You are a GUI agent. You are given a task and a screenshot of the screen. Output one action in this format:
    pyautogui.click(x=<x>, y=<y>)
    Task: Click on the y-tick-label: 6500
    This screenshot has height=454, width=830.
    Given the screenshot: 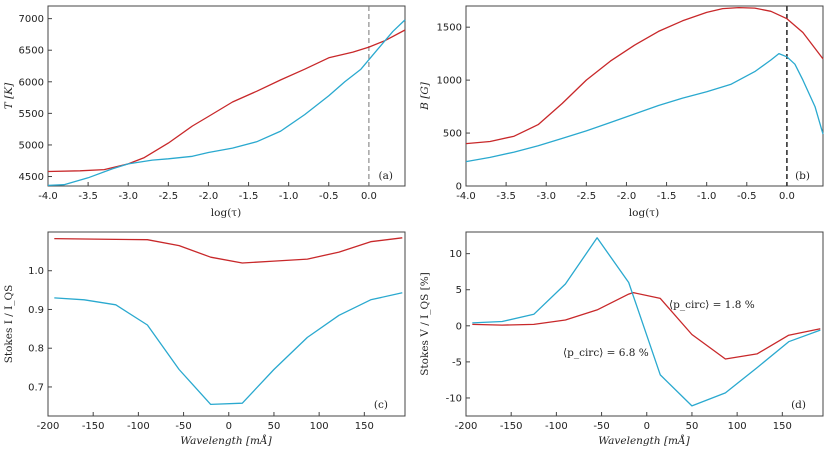 What is the action you would take?
    pyautogui.click(x=31, y=51)
    